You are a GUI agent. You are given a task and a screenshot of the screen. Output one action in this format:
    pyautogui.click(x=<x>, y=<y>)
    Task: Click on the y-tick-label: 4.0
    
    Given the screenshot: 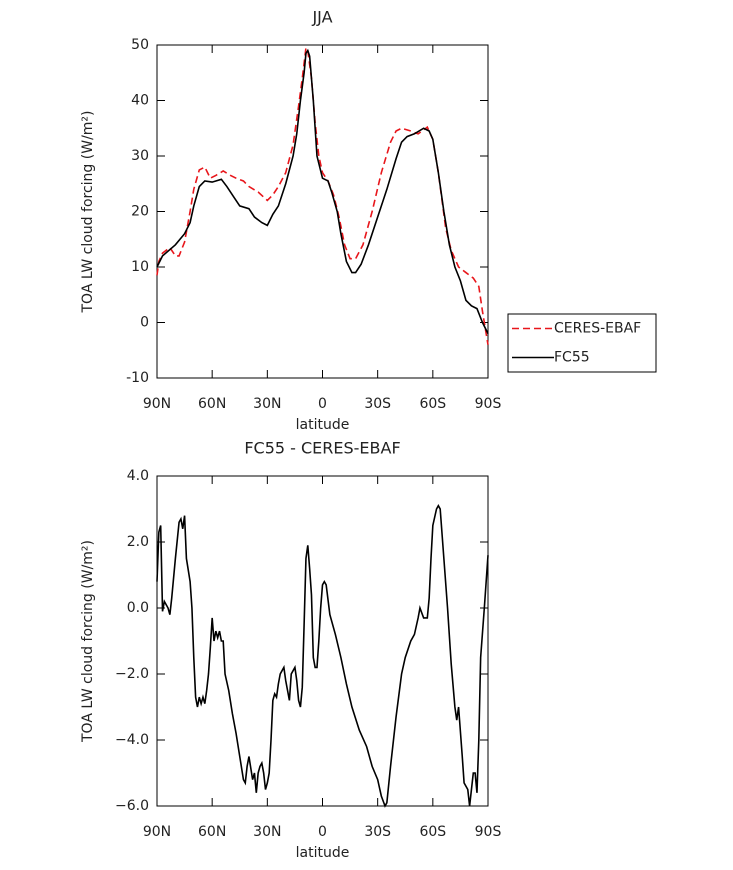 What is the action you would take?
    pyautogui.click(x=138, y=476)
    